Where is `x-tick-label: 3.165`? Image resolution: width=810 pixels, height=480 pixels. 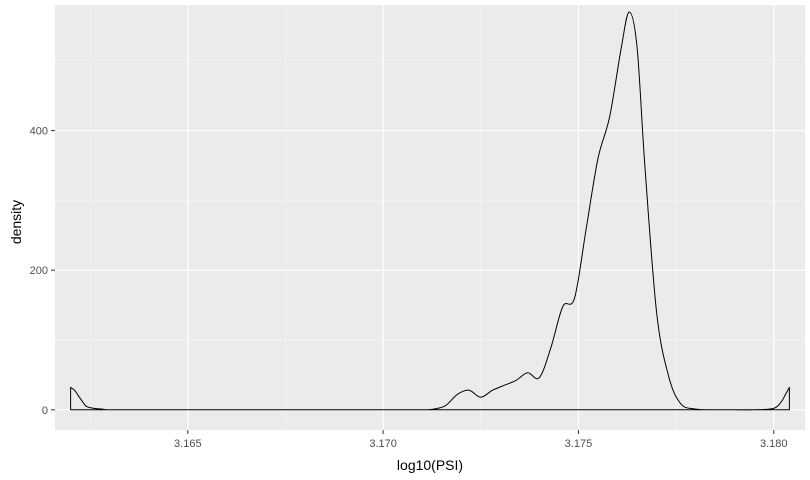
x-tick-label: 3.165 is located at coordinates (188, 444).